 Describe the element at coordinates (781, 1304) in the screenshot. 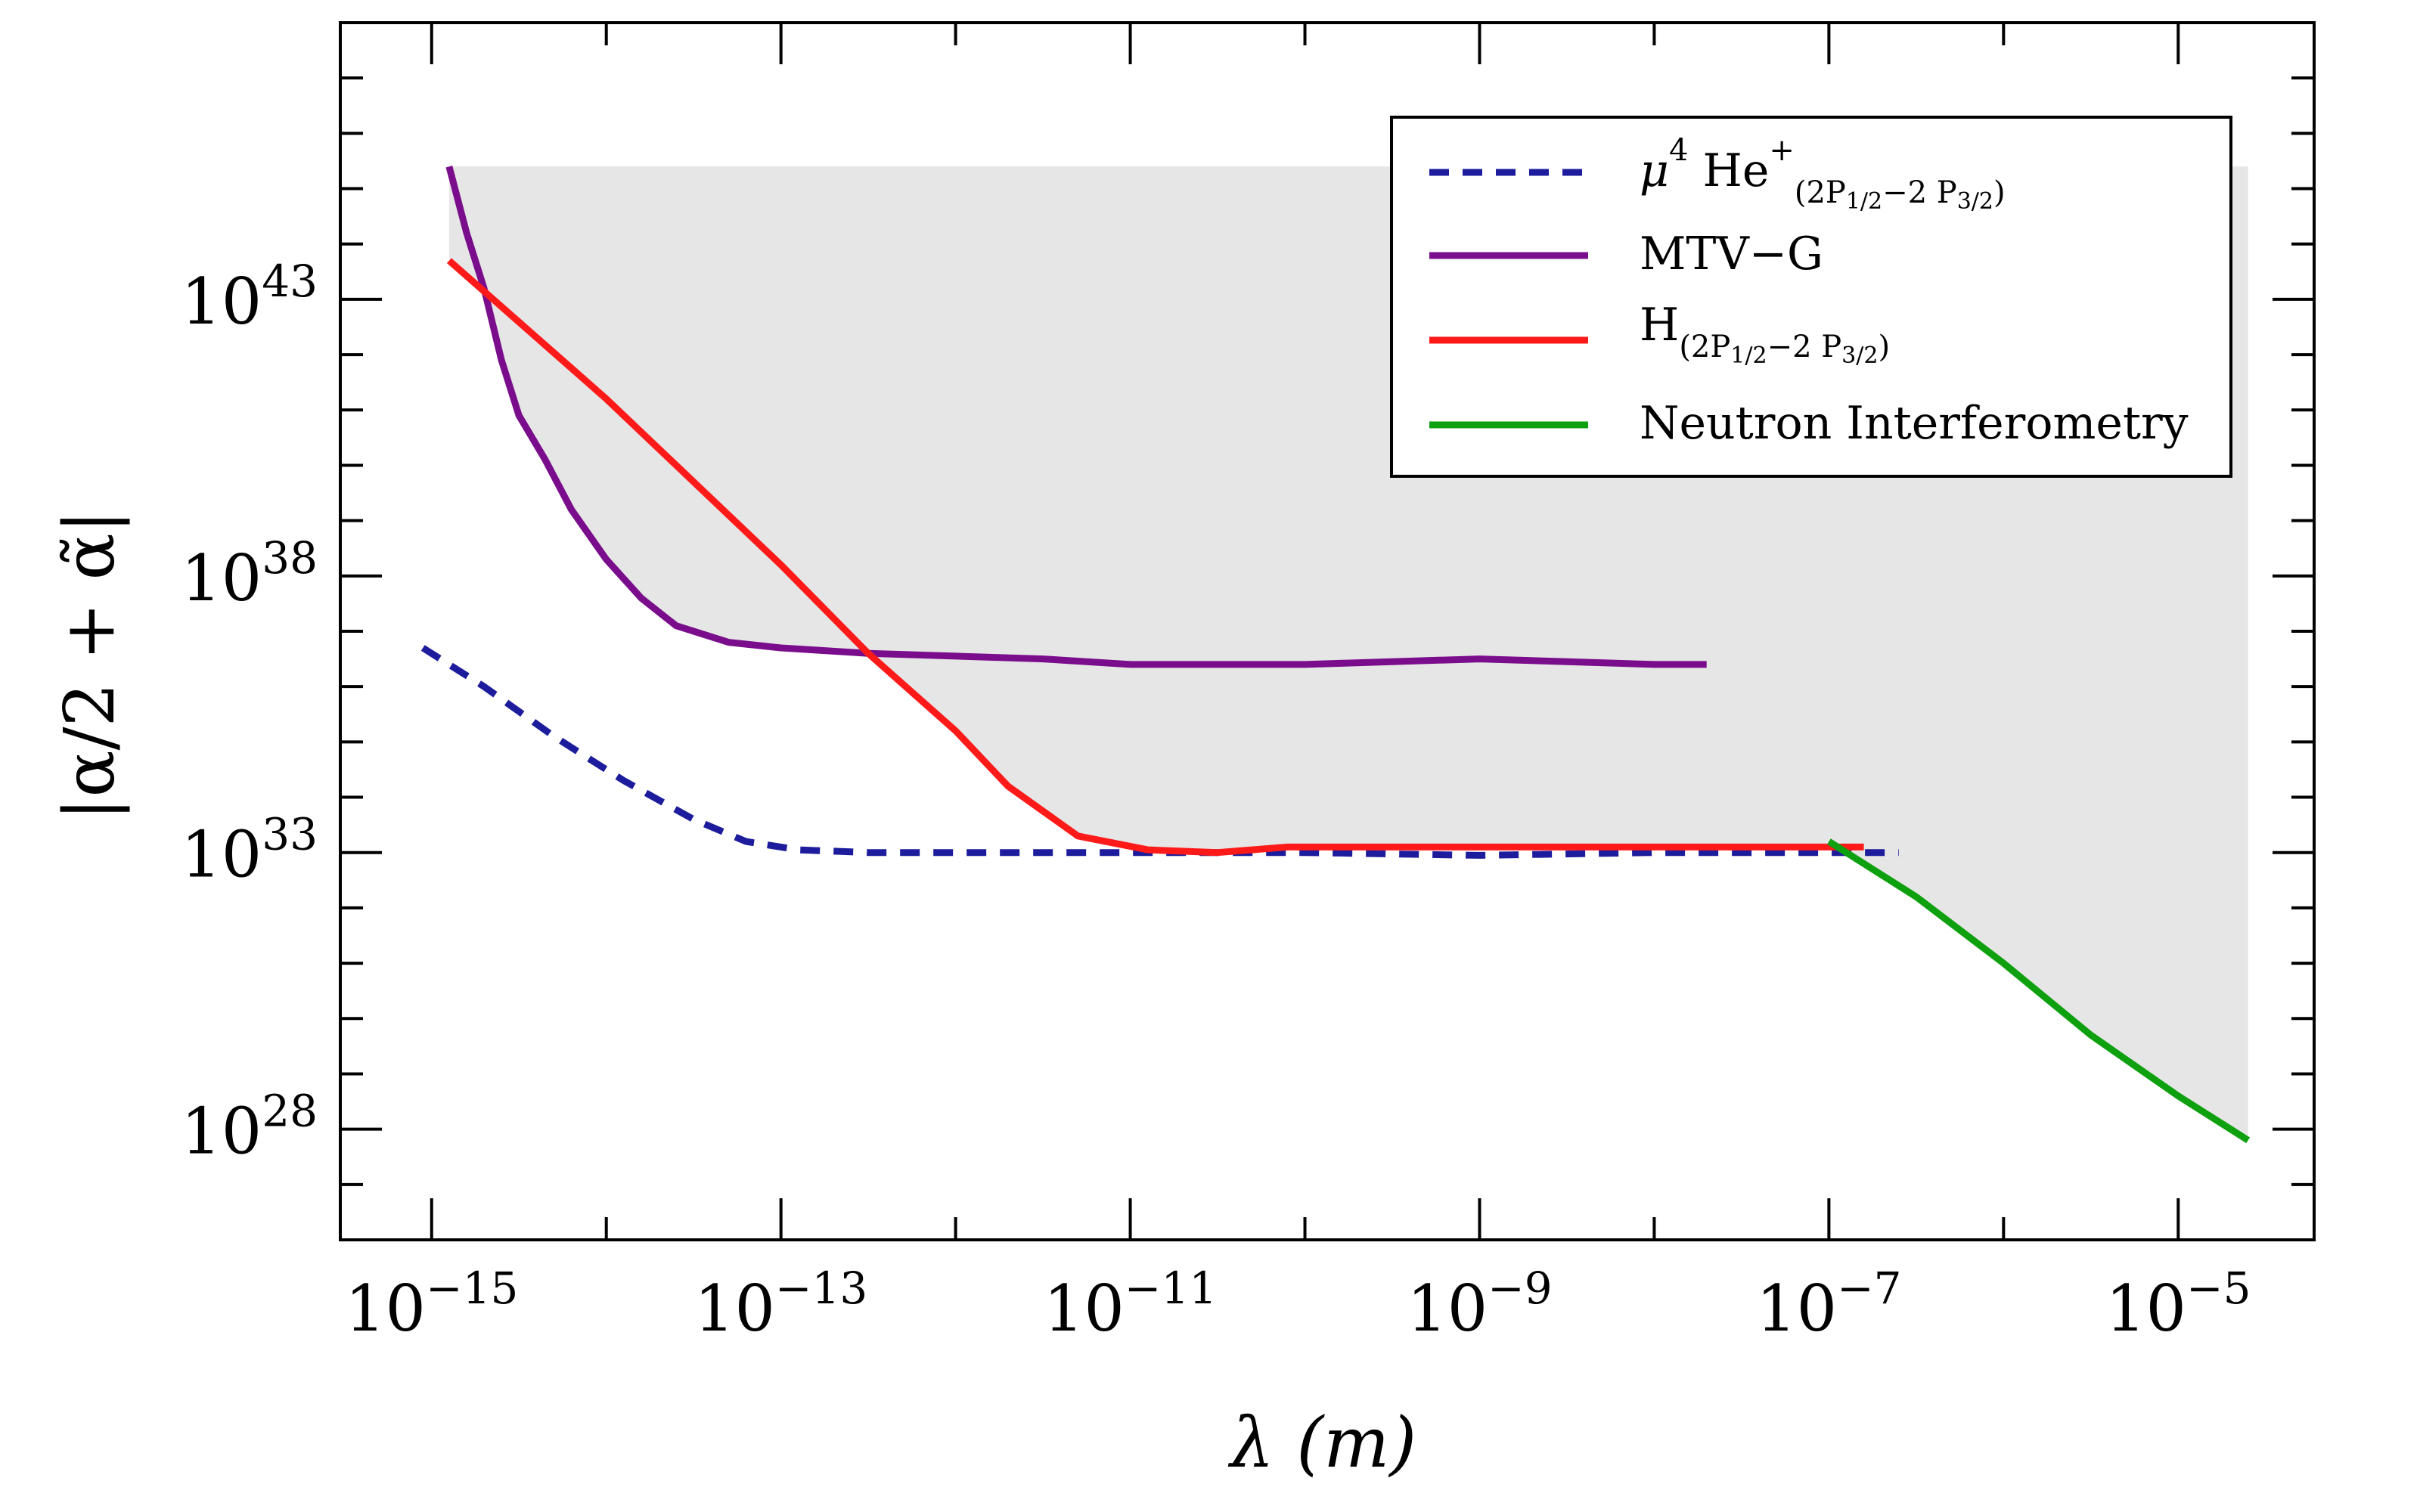

I see `x-tick-label: 10⁻¹³` at that location.